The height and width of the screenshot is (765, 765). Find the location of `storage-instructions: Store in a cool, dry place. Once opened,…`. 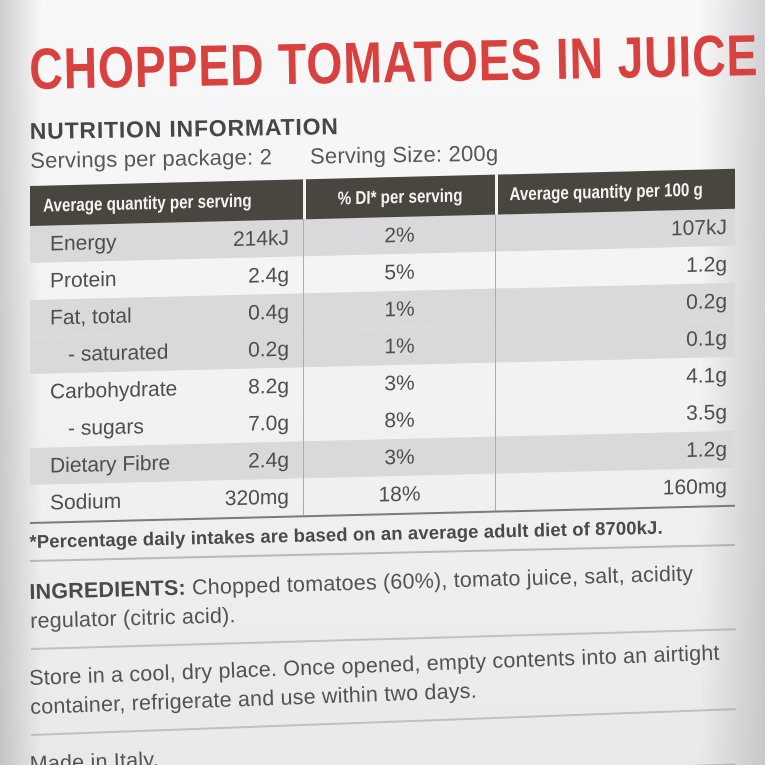

storage-instructions: Store in a cool, dry place. Once opened,… is located at coordinates (382, 687).